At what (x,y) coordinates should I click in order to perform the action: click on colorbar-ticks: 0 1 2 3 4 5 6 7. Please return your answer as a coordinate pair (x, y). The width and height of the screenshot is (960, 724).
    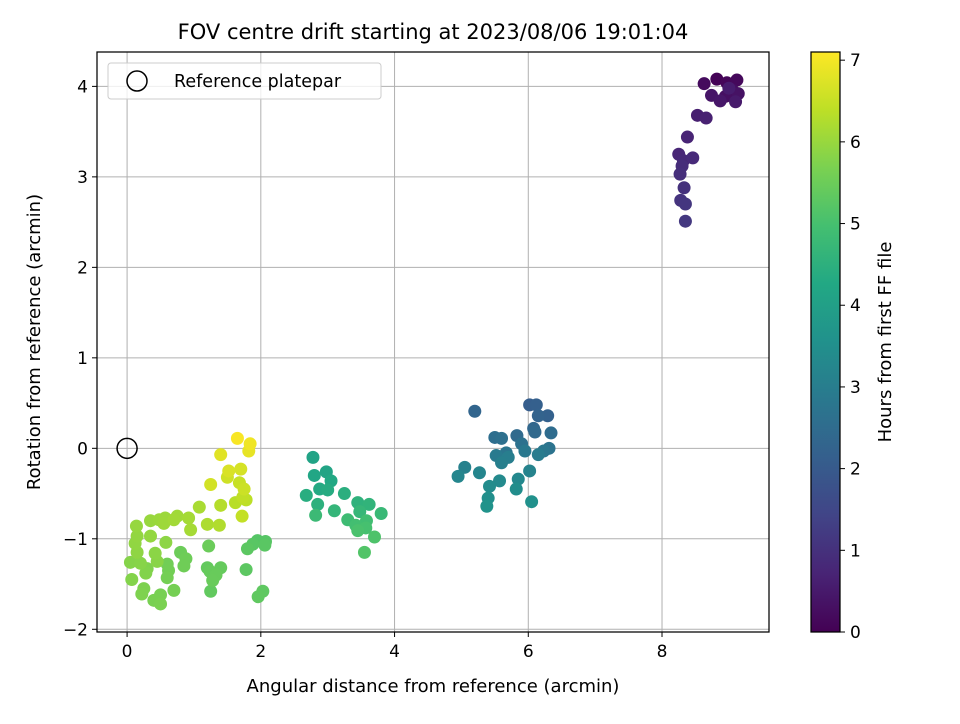
    Looking at the image, I should click on (850, 347).